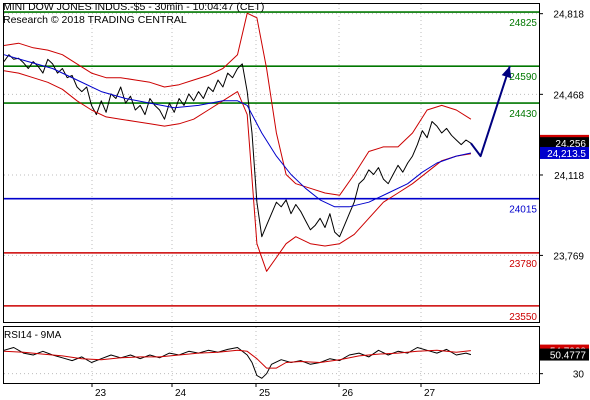  What do you see at coordinates (95, 20) in the screenshot?
I see `copyright-text: Research © 2018 TRADING CENTRAL` at bounding box center [95, 20].